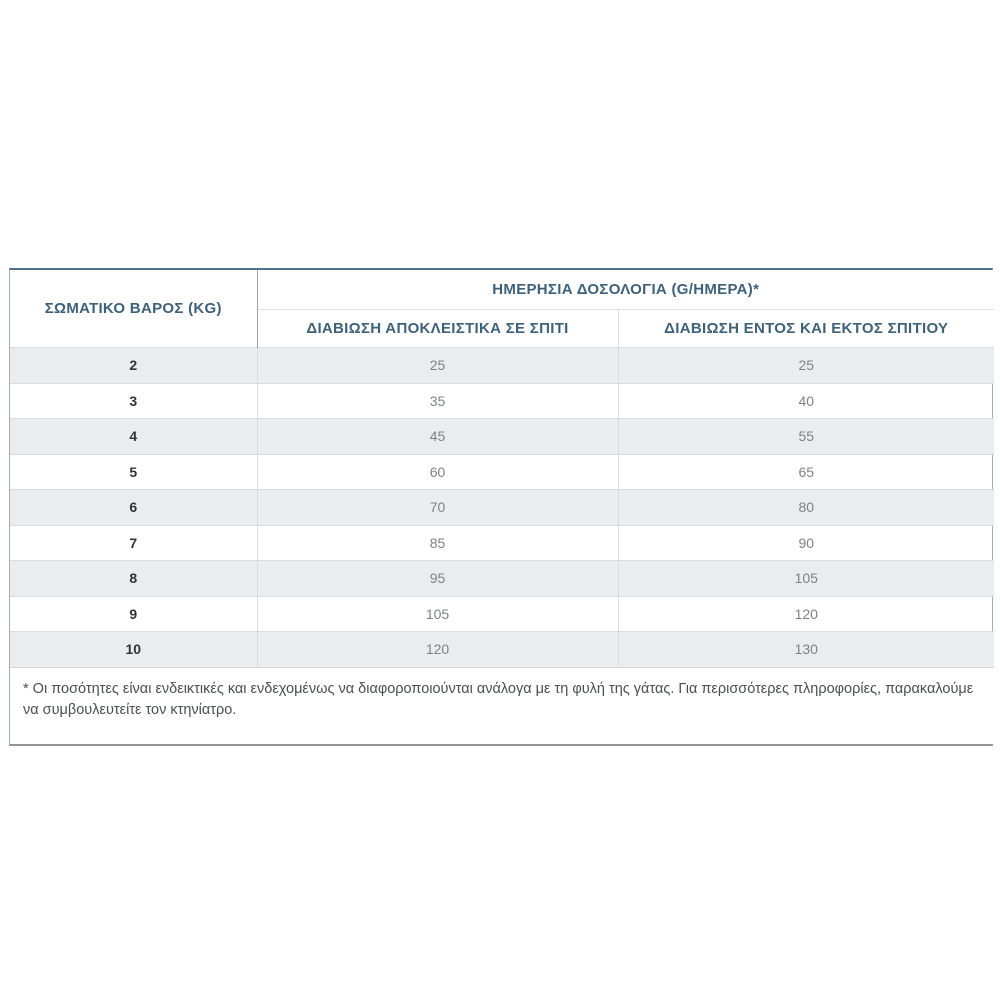 Image resolution: width=1000 pixels, height=1000 pixels. What do you see at coordinates (437, 507) in the screenshot?
I see `indoor-dose-cell: 70` at bounding box center [437, 507].